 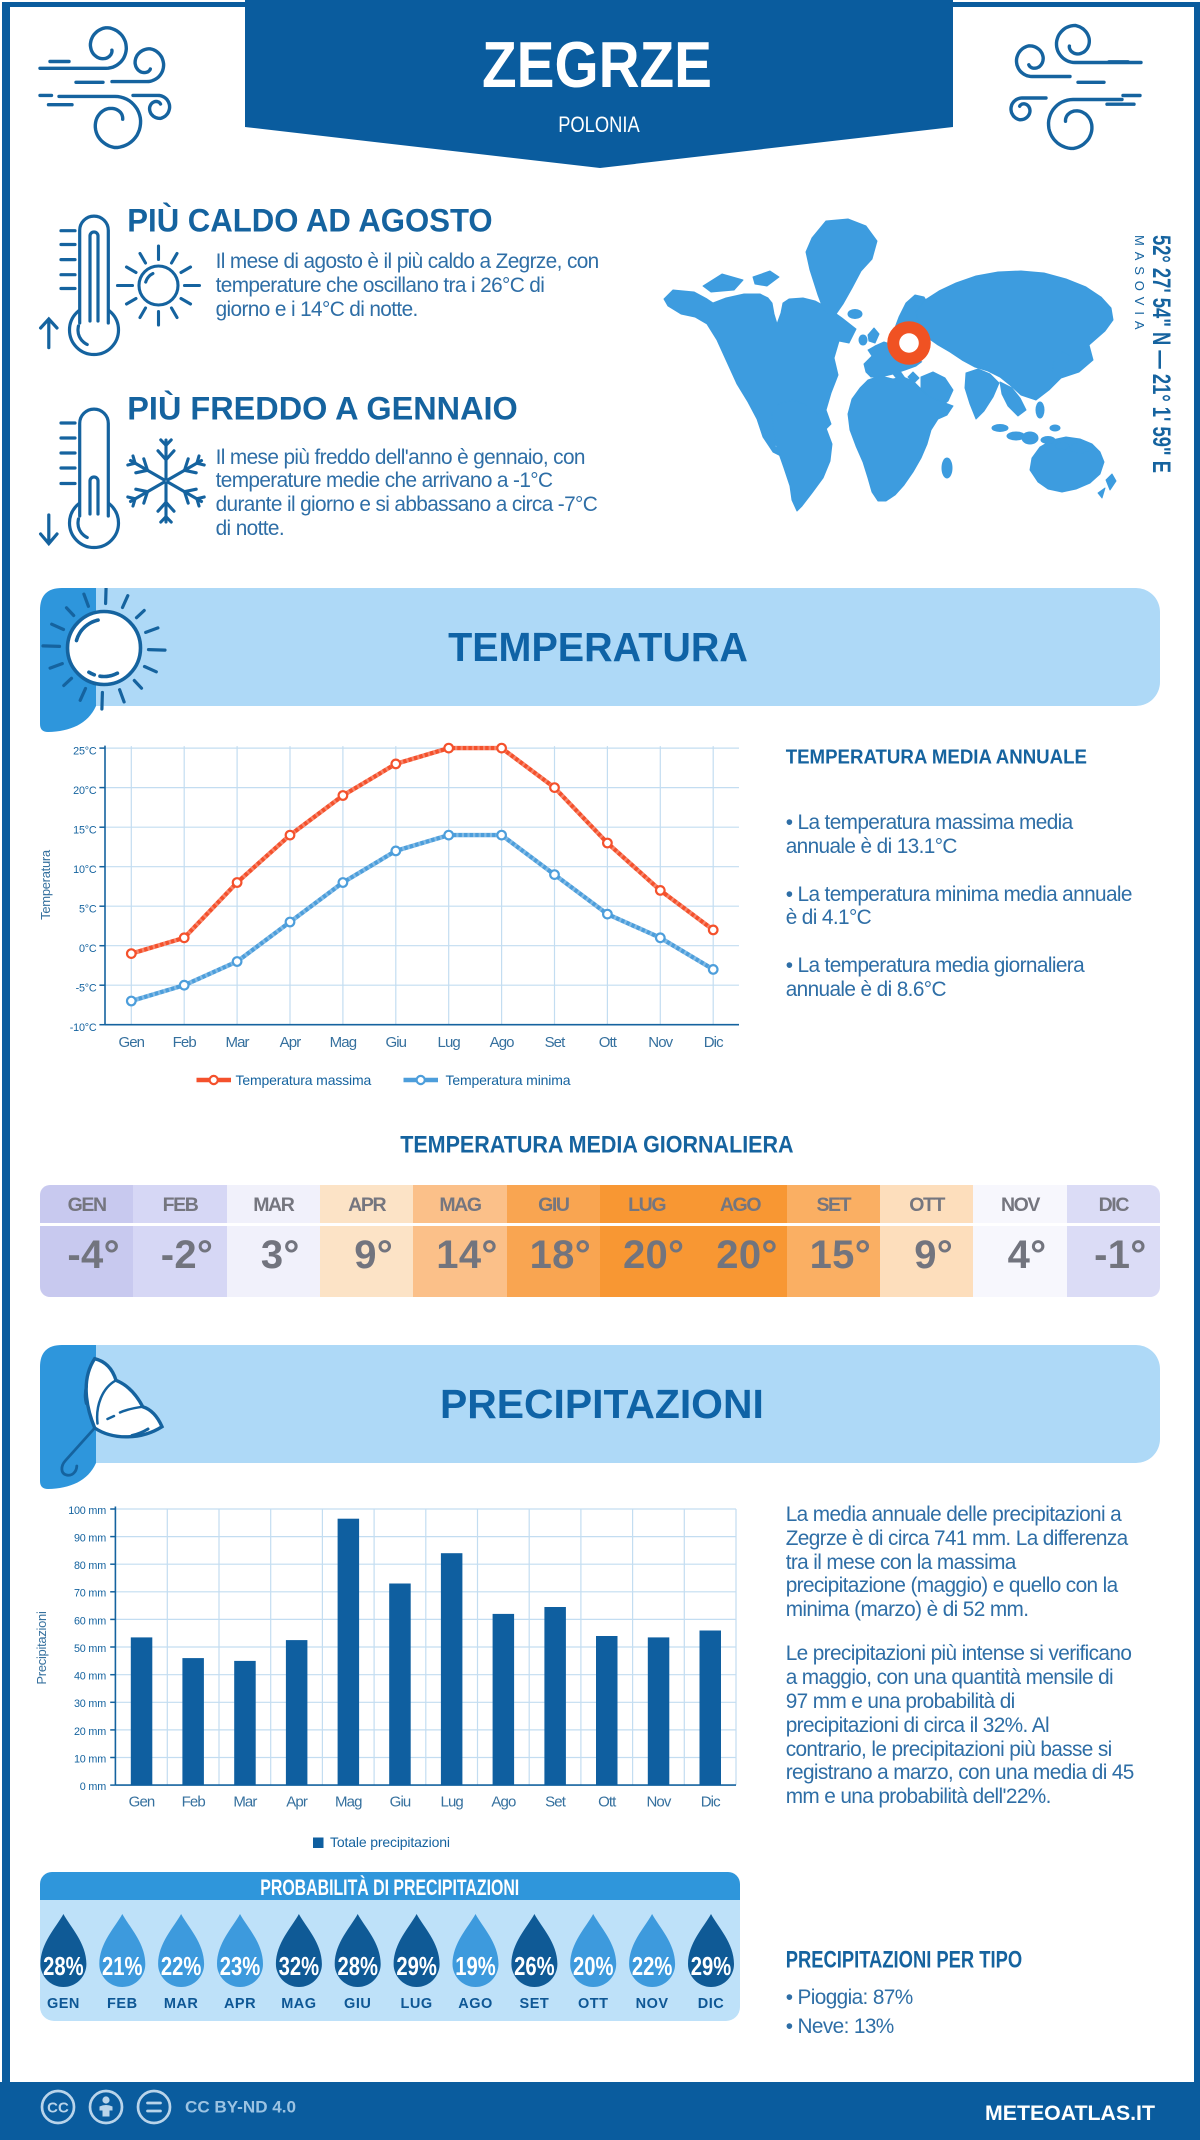 What do you see at coordinates (90, 1649) in the screenshot?
I see `svg-text: 50 mm` at bounding box center [90, 1649].